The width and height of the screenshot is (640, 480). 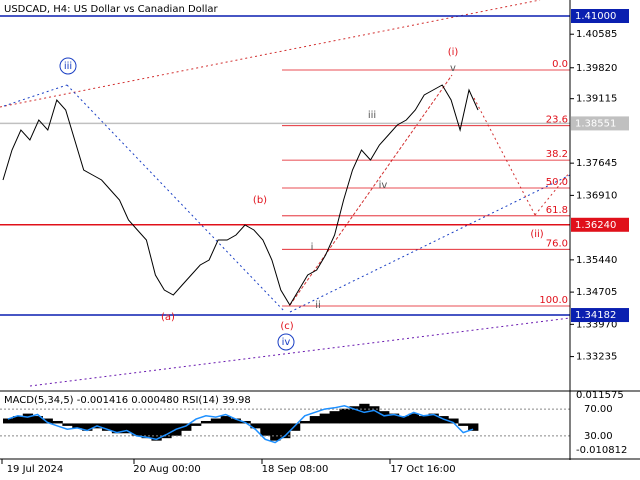 What do you see at coordinates (595, 315) in the screenshot?
I see `price-label: 1.34182` at bounding box center [595, 315].